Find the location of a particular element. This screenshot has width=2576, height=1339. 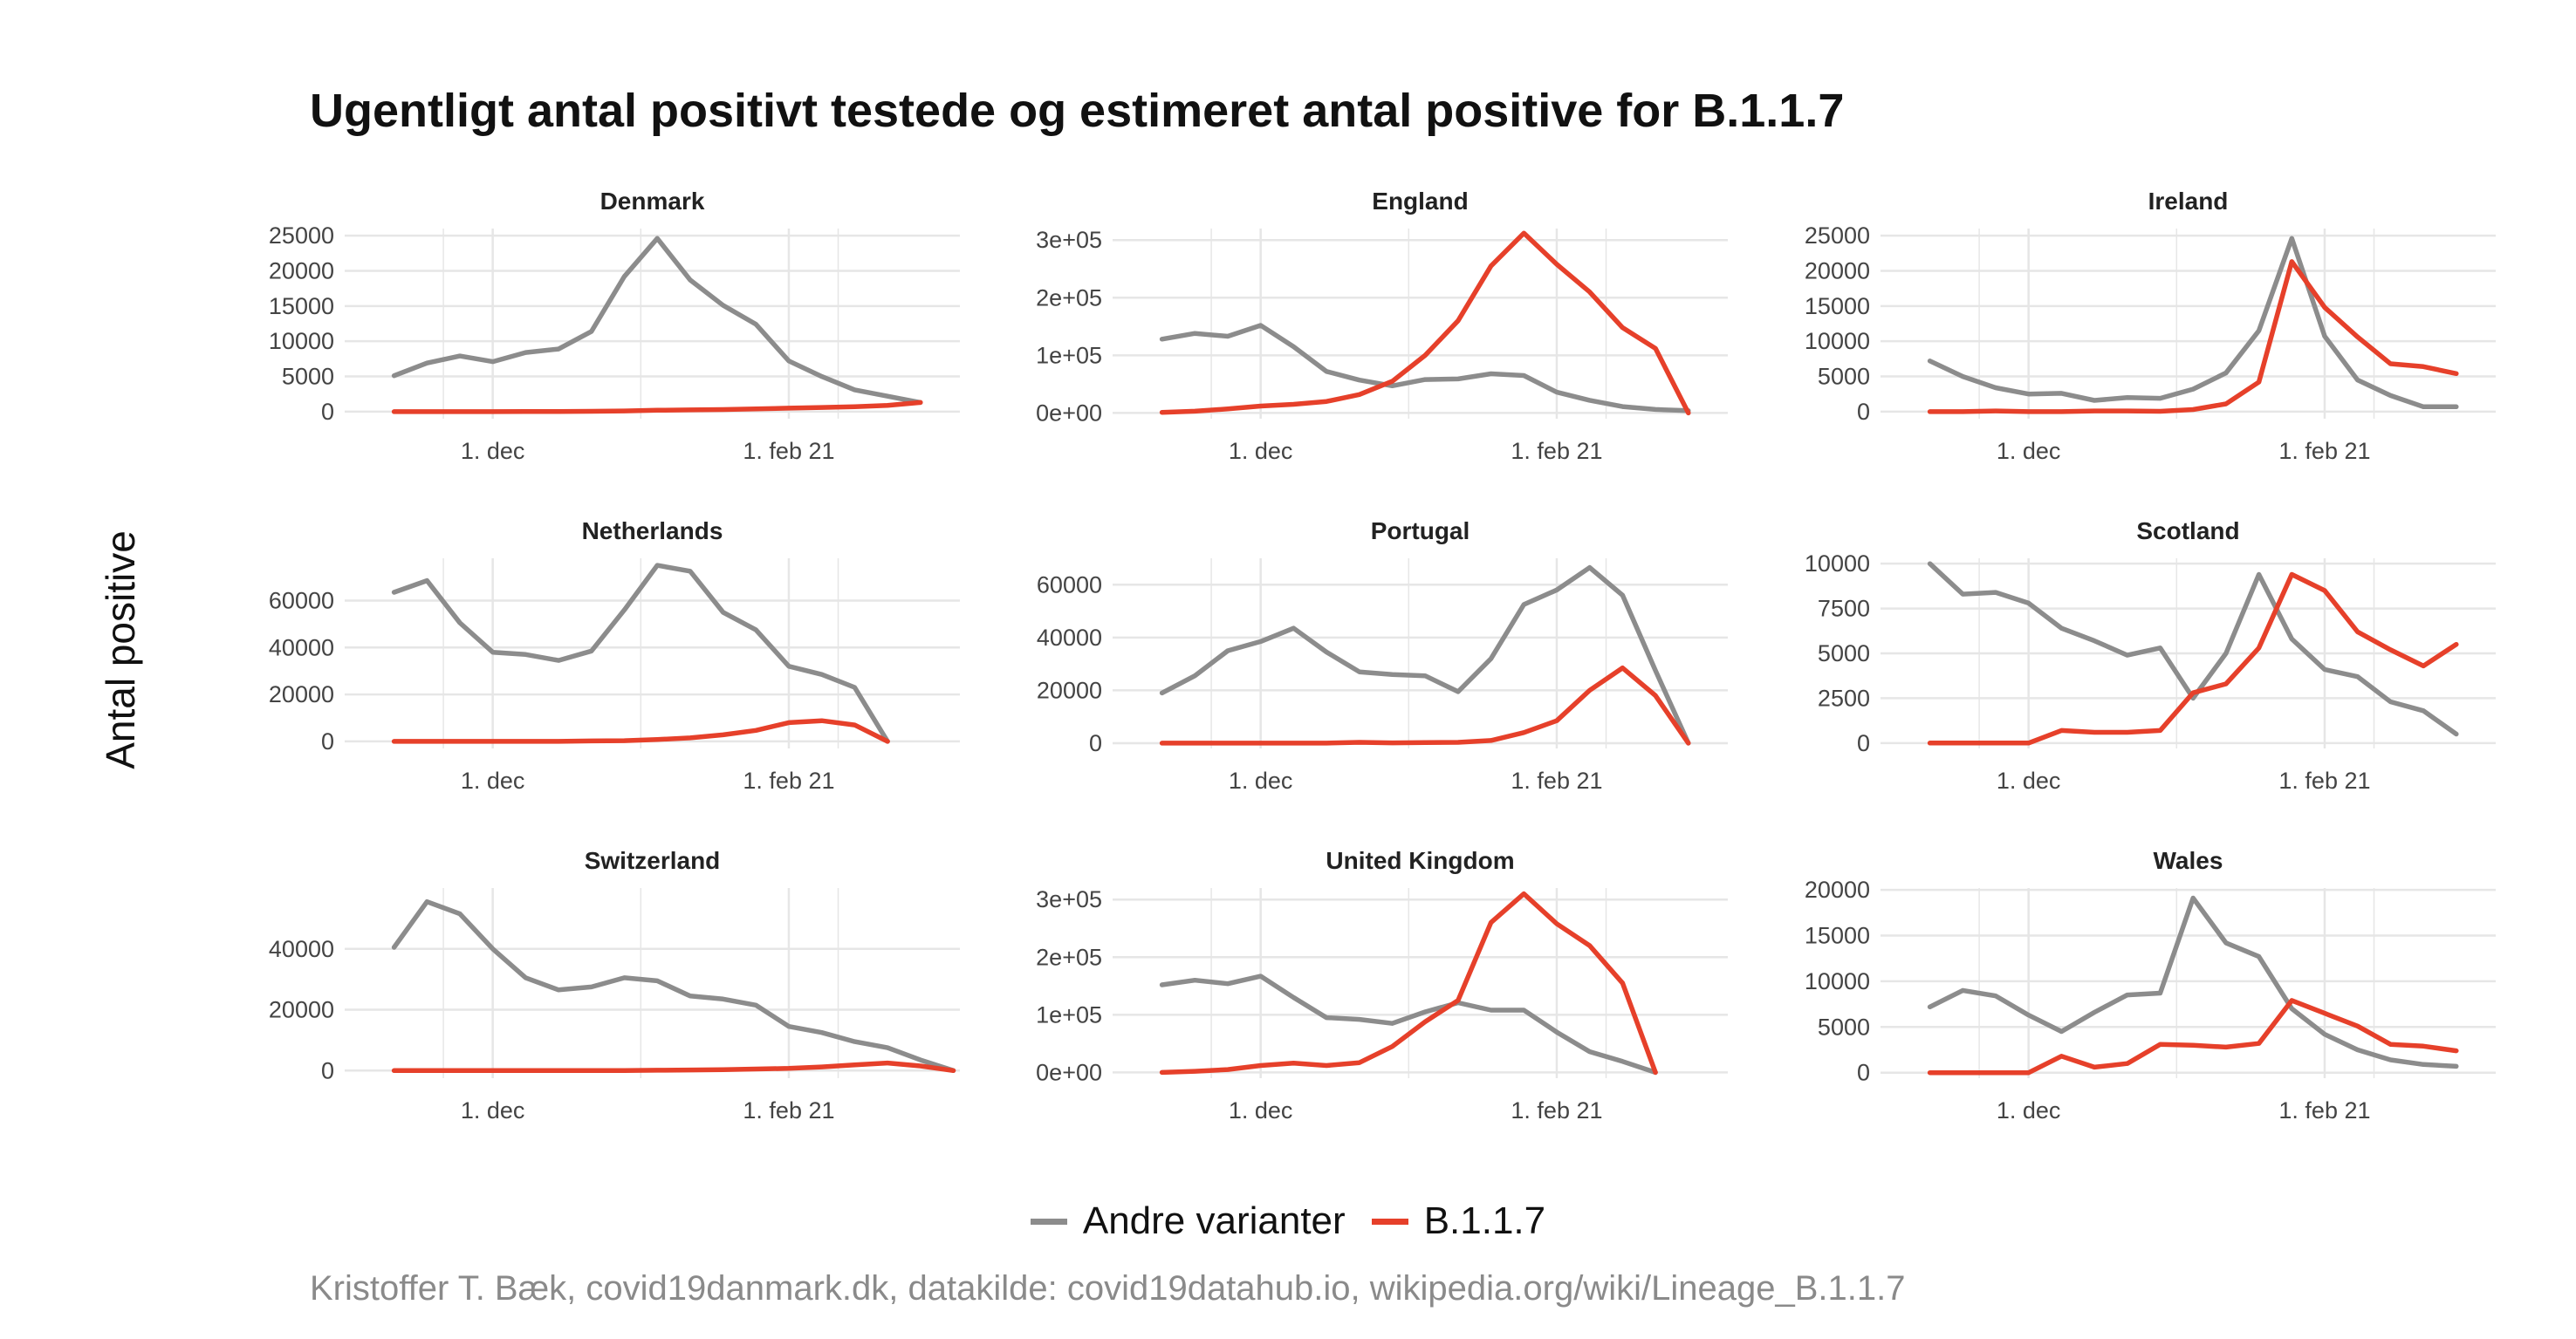

panel-title: Denmark is located at coordinates (652, 201).